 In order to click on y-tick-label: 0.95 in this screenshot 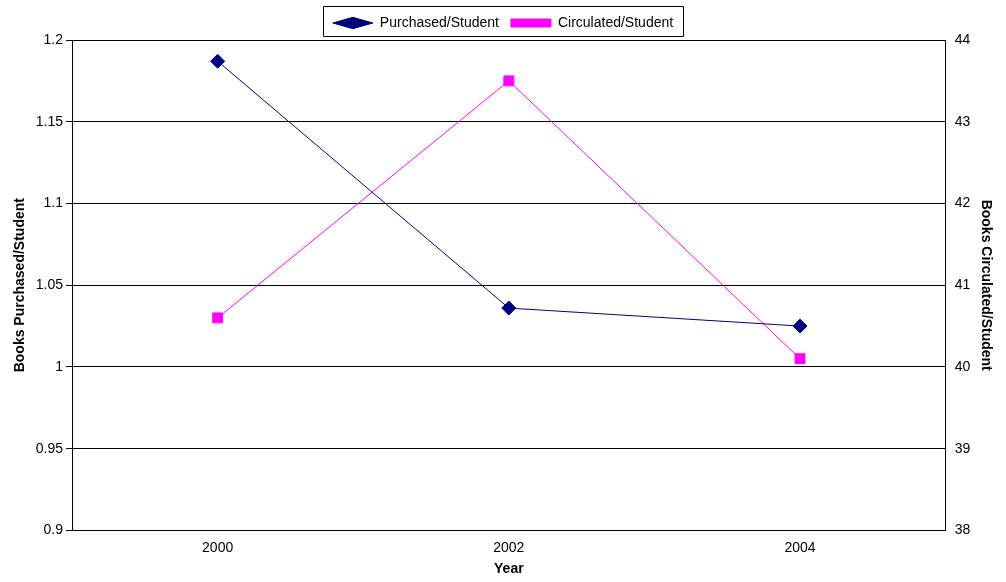, I will do `click(49, 447)`.